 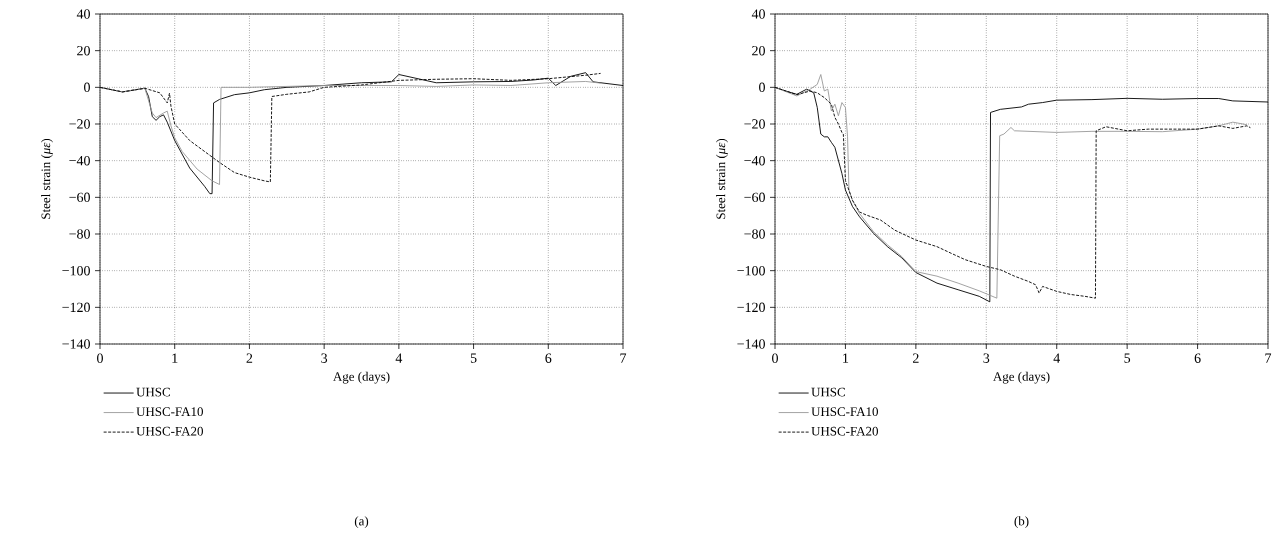 I want to click on text: (b), so click(x=1021, y=522).